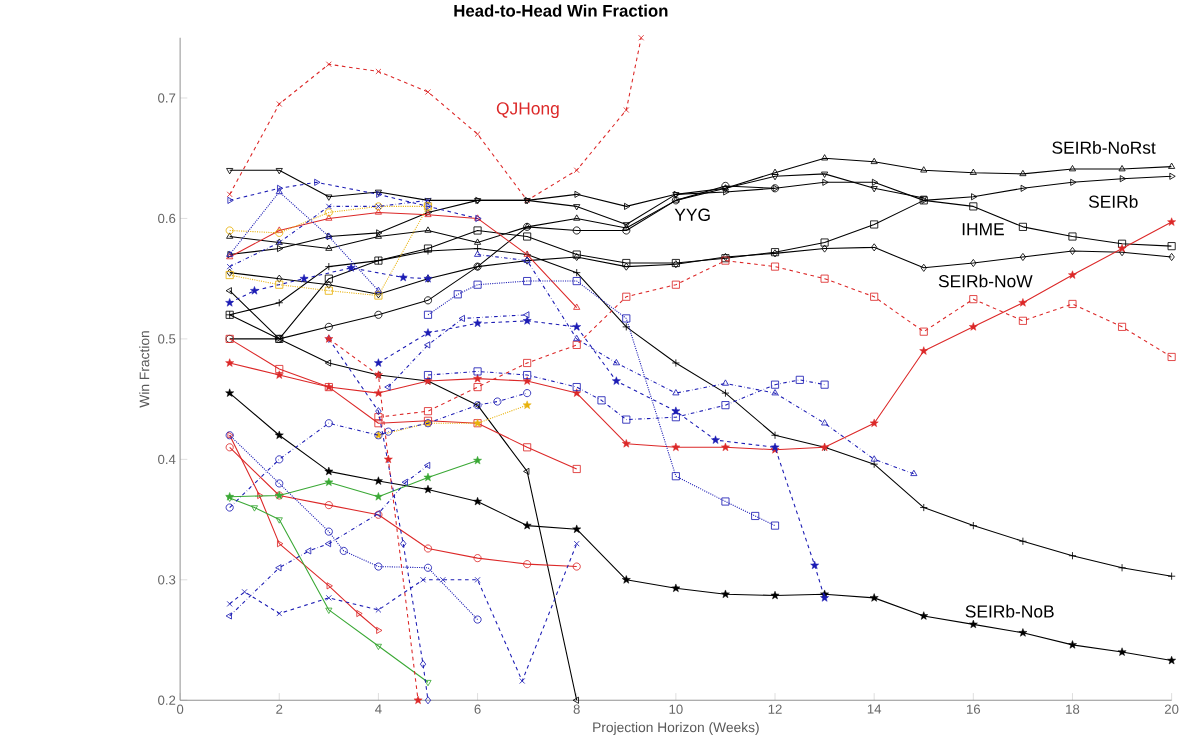 This screenshot has width=1186, height=752. What do you see at coordinates (180, 709) in the screenshot?
I see `x-tick-label: 0` at bounding box center [180, 709].